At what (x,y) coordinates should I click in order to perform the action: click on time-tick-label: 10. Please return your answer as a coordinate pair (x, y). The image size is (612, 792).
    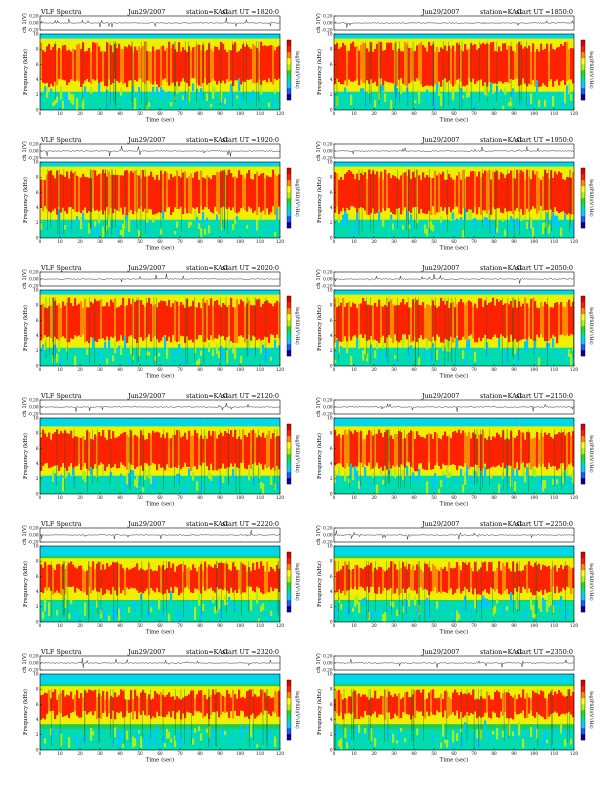
    Looking at the image, I should click on (60, 625).